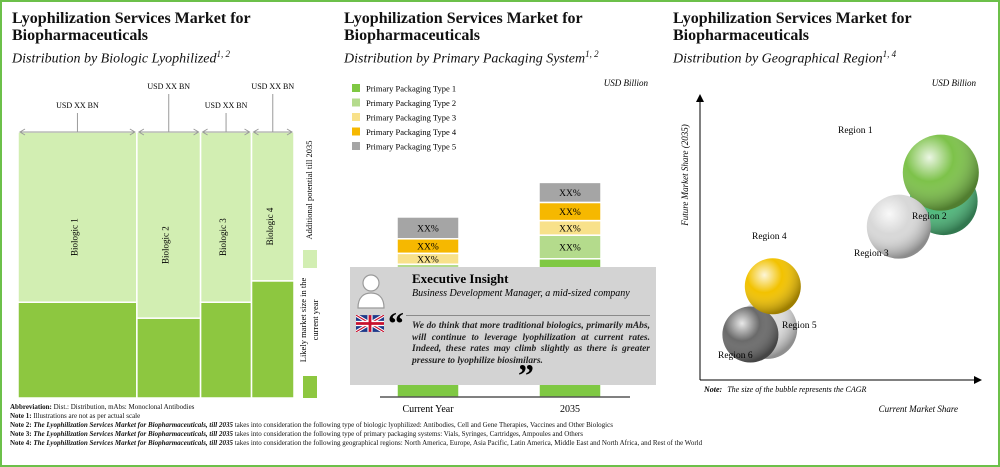 Image resolution: width=1000 pixels, height=467 pixels. What do you see at coordinates (166, 245) in the screenshot?
I see `mekko-category-label: Biologic 2` at bounding box center [166, 245].